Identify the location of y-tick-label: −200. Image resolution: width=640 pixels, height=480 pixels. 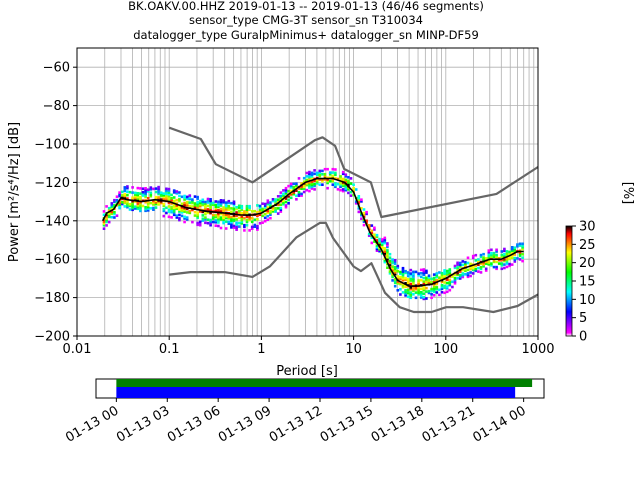
(52, 337).